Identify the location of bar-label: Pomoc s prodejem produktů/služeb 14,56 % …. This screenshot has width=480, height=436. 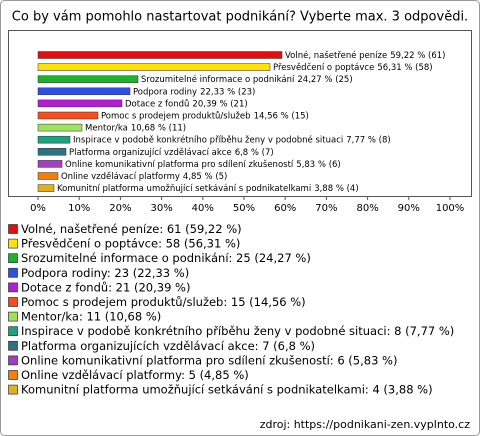
(205, 115).